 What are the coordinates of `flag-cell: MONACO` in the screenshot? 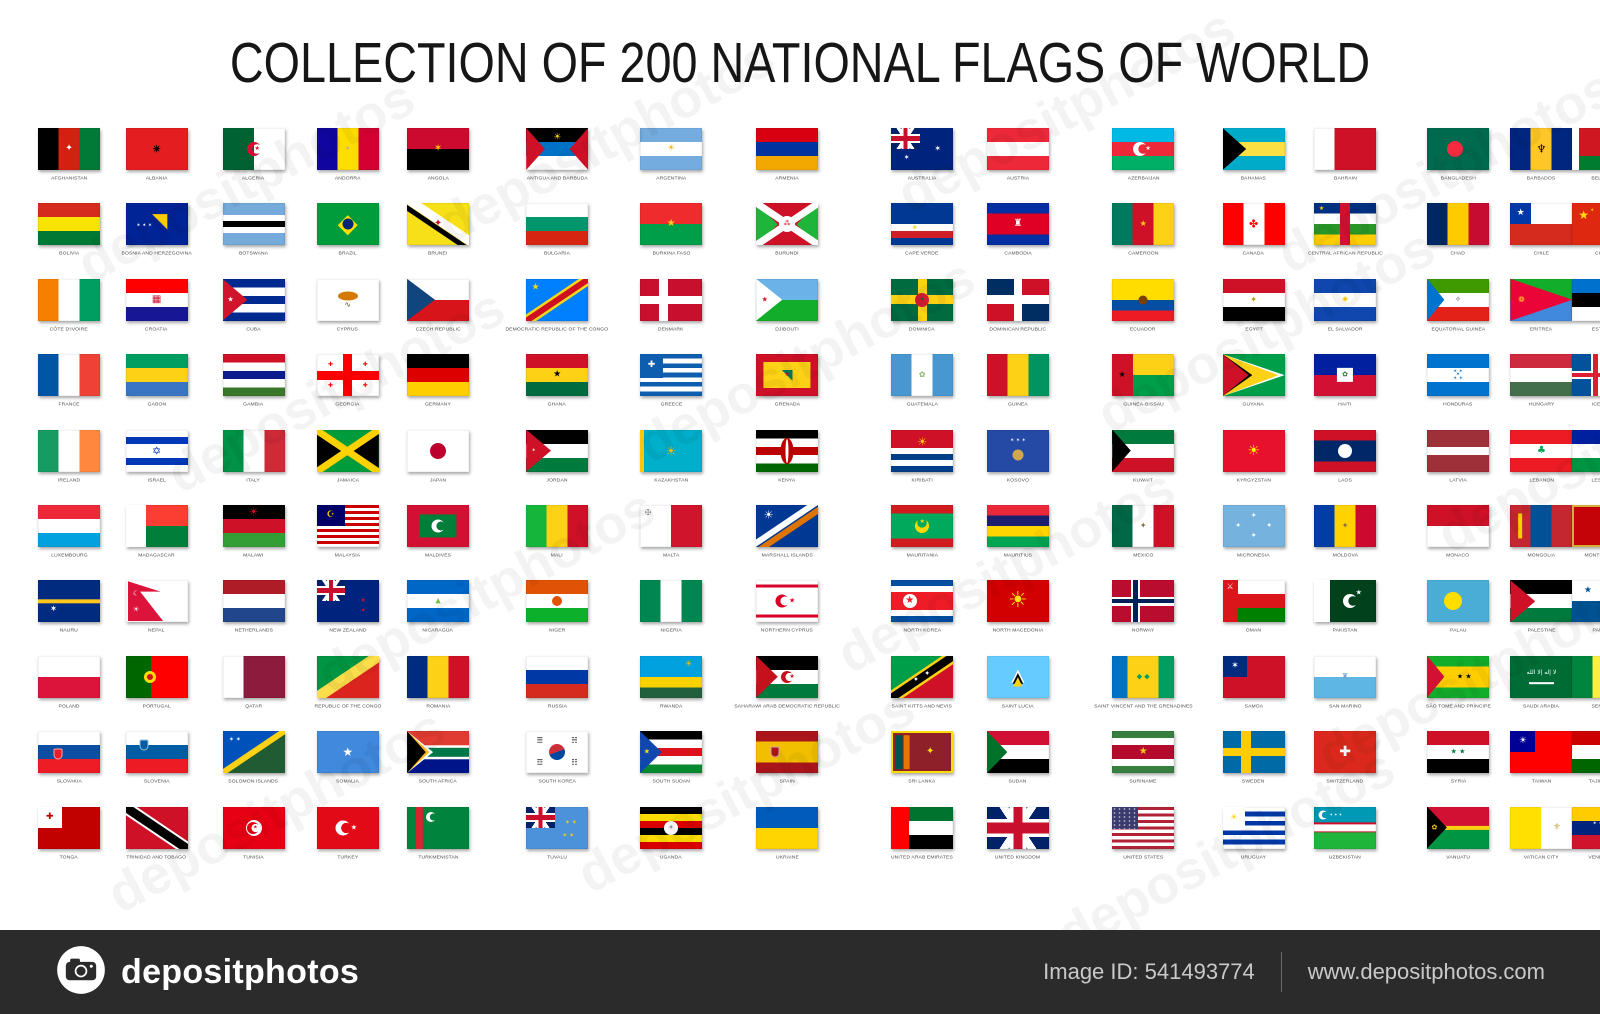 It's located at (1458, 542).